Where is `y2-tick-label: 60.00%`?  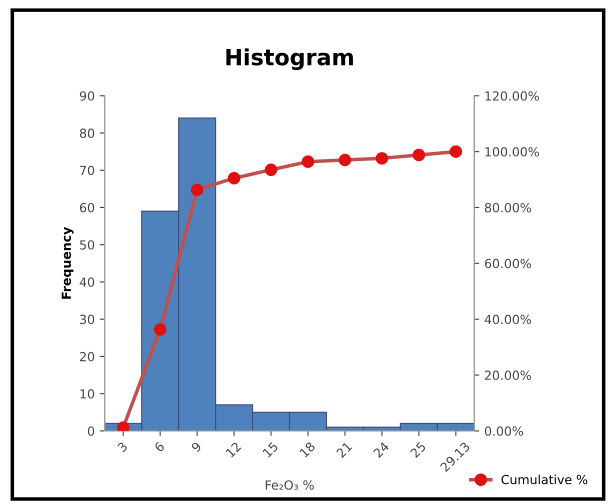 y2-tick-label: 60.00% is located at coordinates (508, 263).